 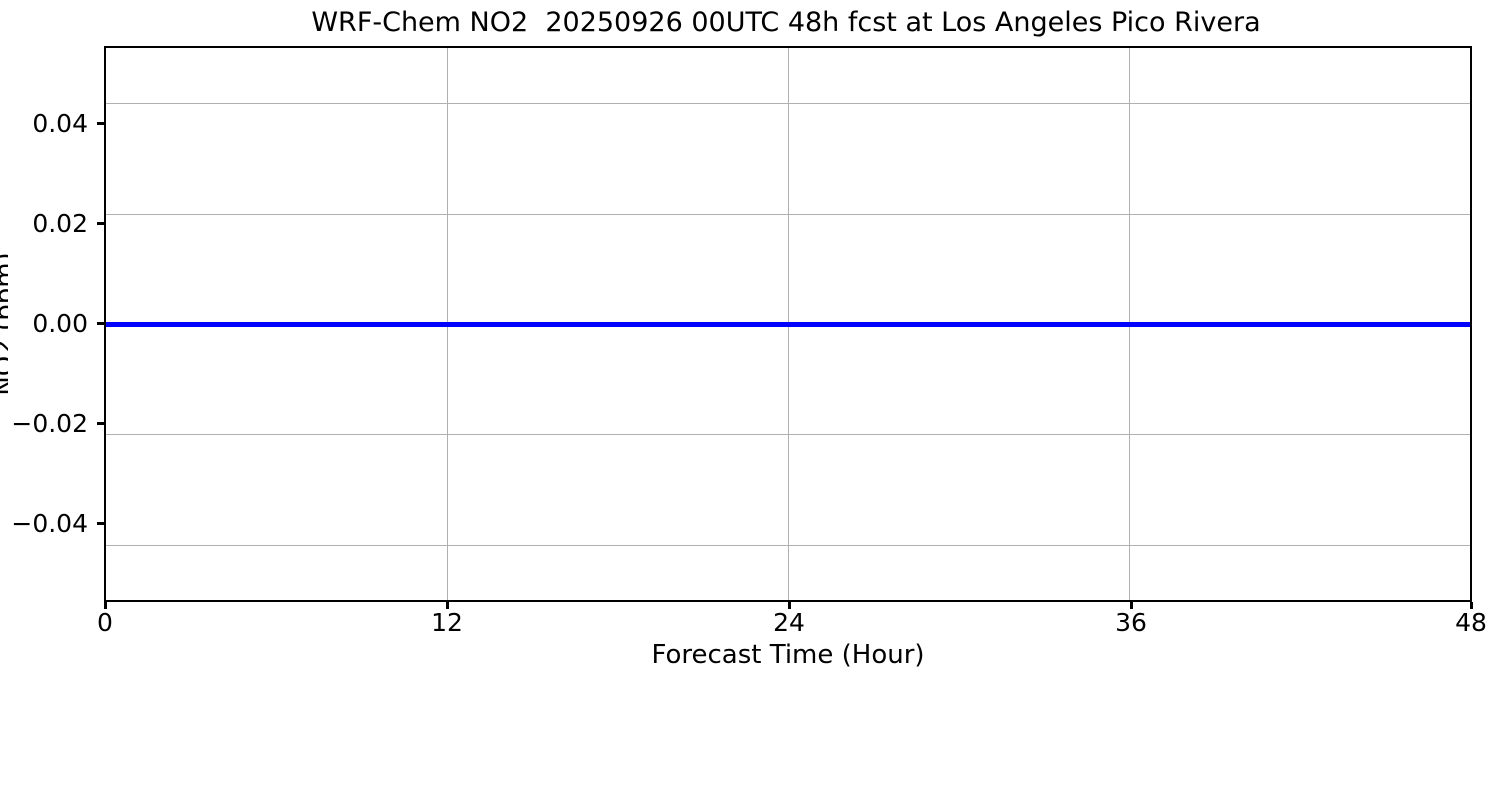 I want to click on y-tick-label-0: 0.04, so click(x=60, y=123).